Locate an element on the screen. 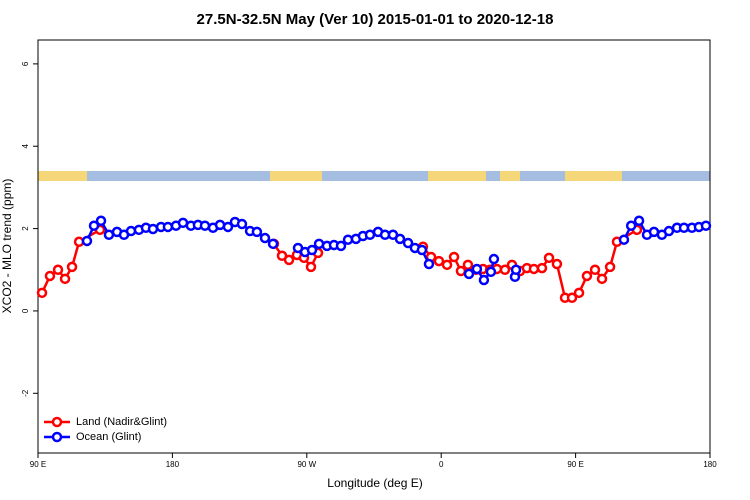  y-tick-label: 0 is located at coordinates (25, 310).